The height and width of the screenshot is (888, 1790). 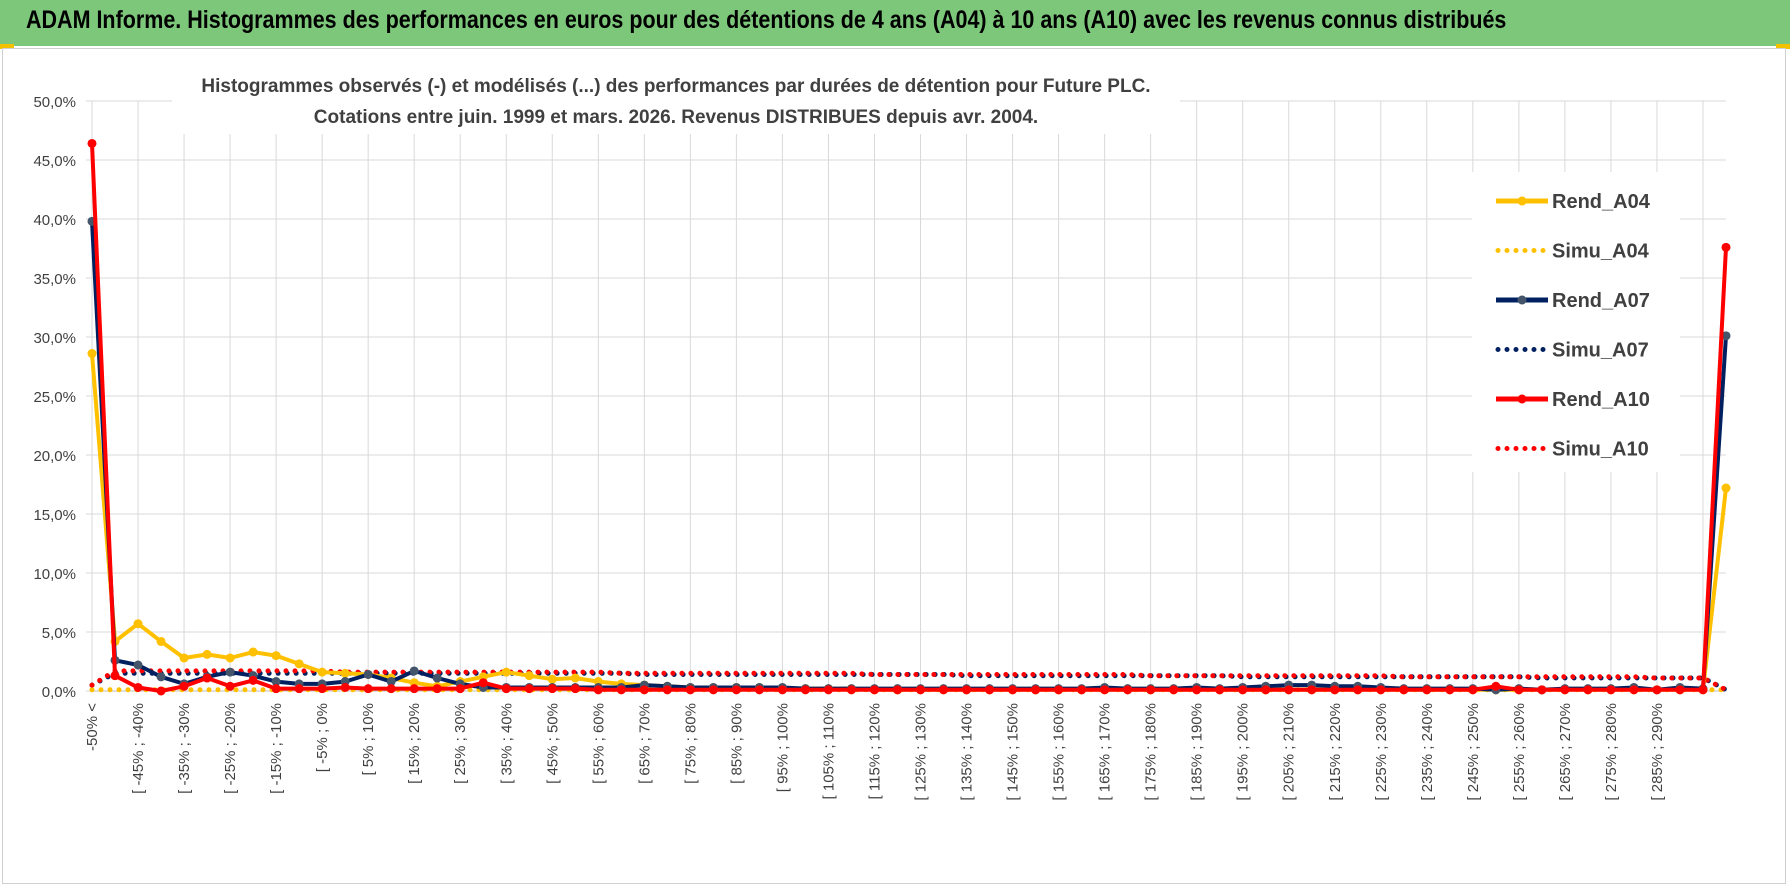 I want to click on legend-label: Simu_A10, so click(x=1600, y=450).